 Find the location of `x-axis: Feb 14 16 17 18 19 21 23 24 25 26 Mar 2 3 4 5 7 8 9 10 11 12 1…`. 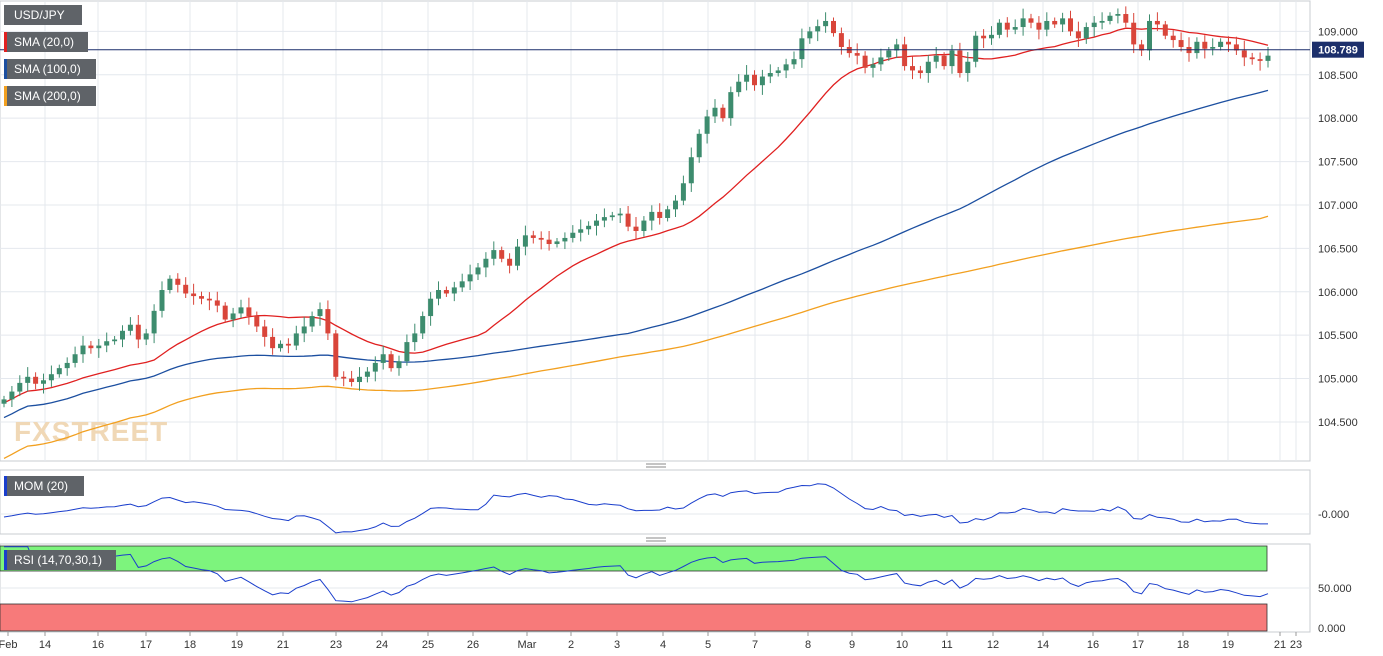

x-axis: Feb 14 16 17 18 19 21 23 24 25 26 Mar 2 3 4 5 7 8 9 10 11 12 1… is located at coordinates (651, 641).